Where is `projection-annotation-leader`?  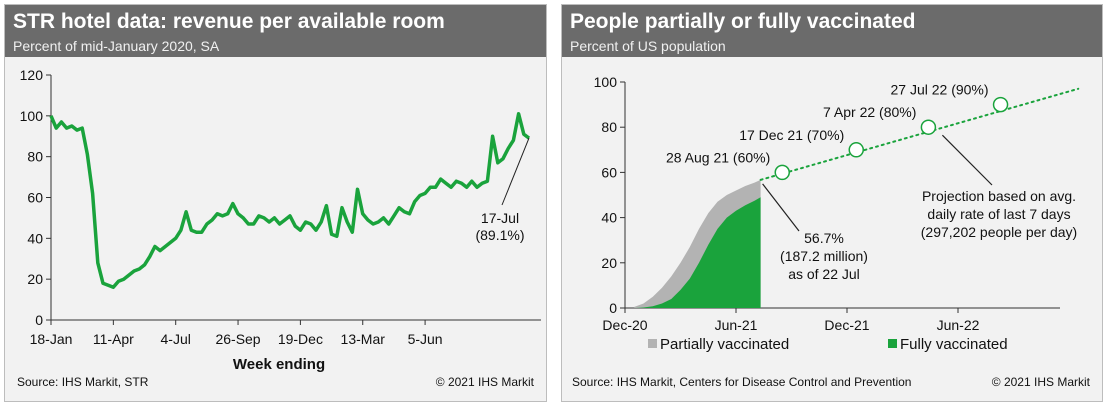 projection-annotation-leader is located at coordinates (967, 160).